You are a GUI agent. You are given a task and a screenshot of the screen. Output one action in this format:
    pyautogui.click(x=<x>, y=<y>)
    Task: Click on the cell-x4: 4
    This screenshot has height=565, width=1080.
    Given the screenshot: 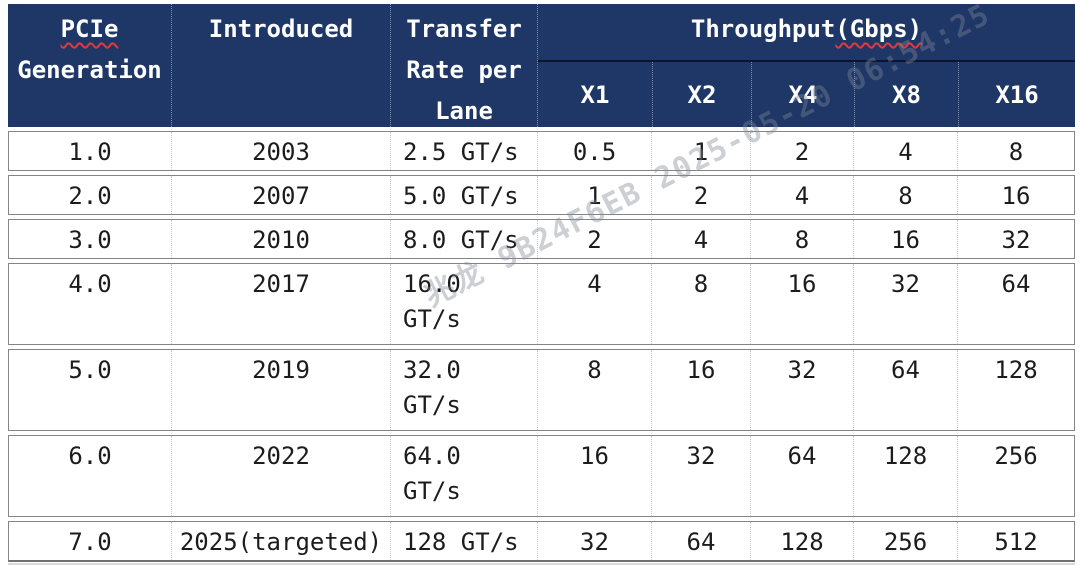 What is the action you would take?
    pyautogui.click(x=801, y=195)
    